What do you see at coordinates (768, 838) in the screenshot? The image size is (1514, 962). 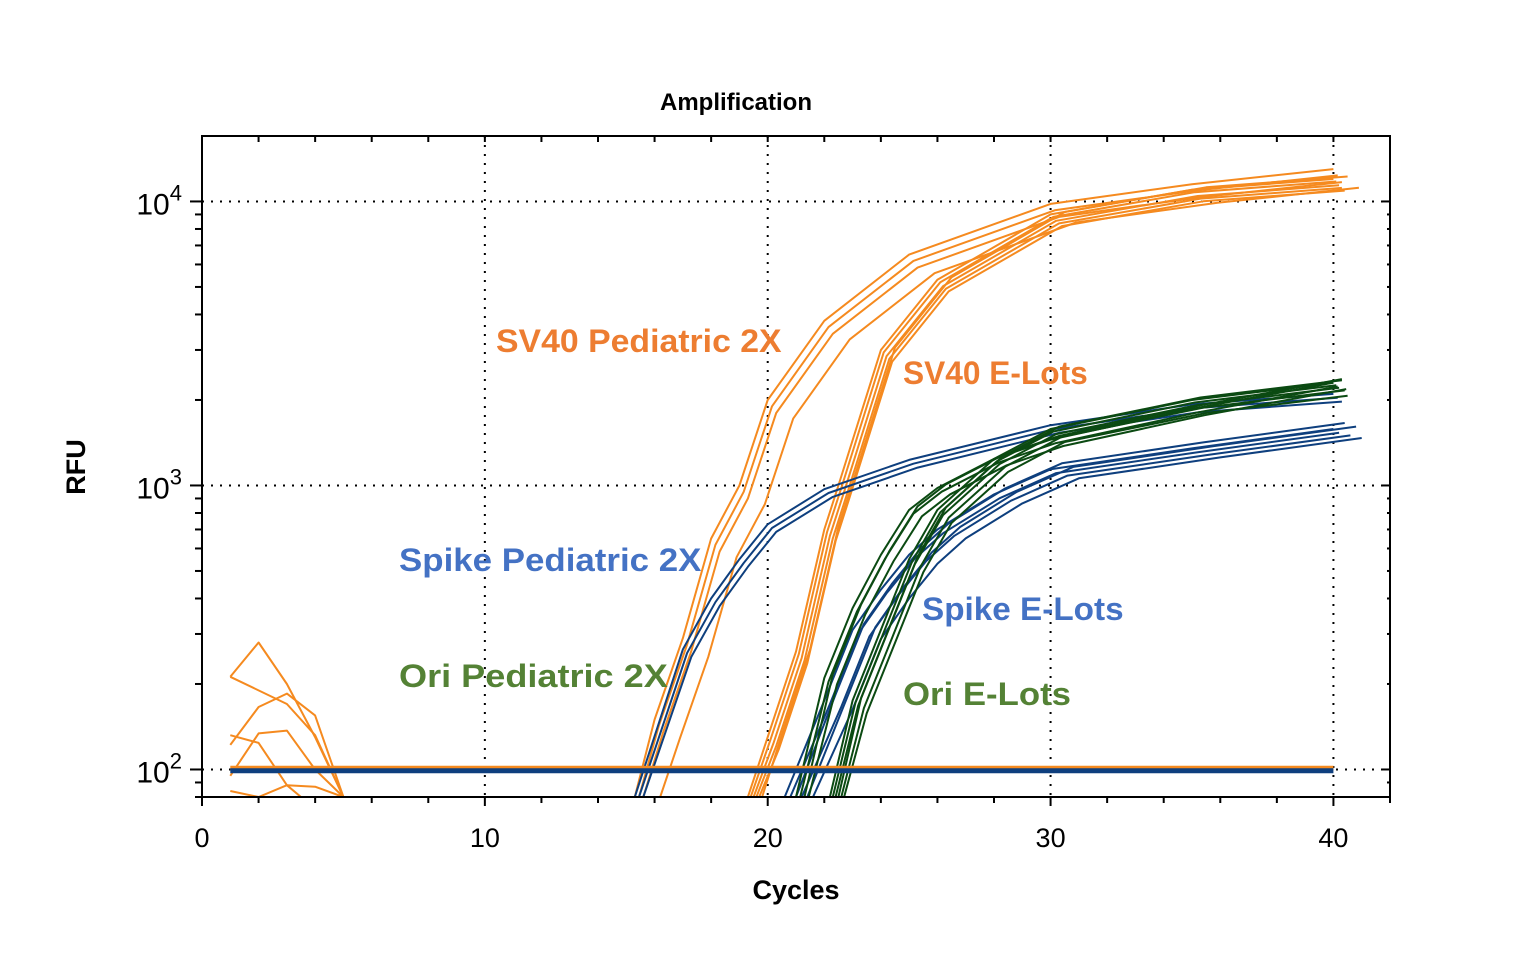 I see `x-tick-label: 20` at bounding box center [768, 838].